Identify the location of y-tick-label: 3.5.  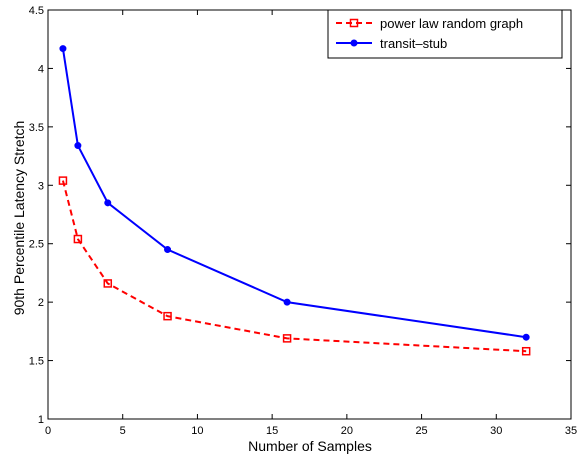
(36, 128).